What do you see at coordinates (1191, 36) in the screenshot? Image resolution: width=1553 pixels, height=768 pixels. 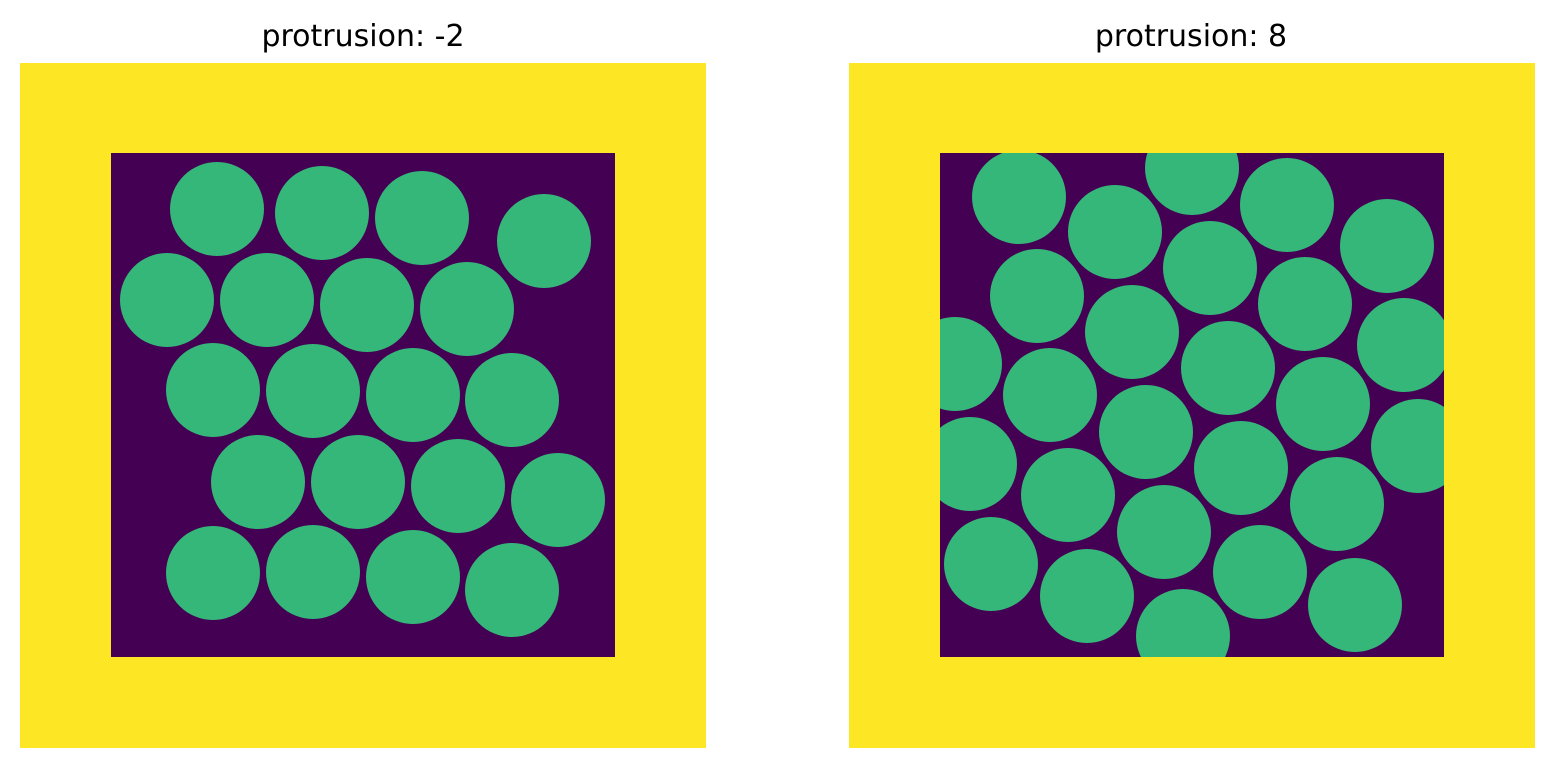 I see `panel-title: protrusion: 8` at bounding box center [1191, 36].